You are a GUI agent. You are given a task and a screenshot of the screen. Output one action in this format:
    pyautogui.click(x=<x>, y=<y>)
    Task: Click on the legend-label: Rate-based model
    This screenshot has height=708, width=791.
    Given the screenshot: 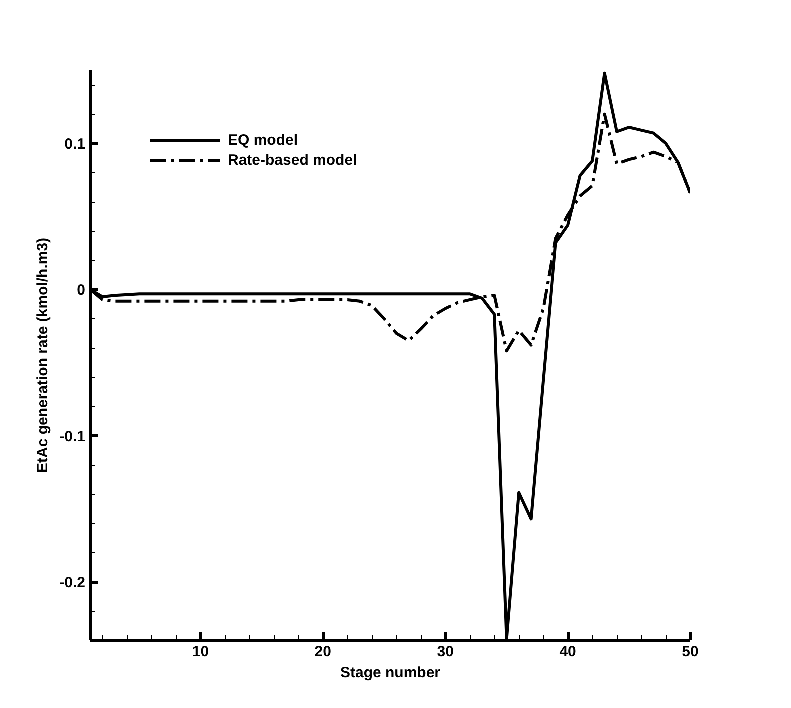 What is the action you would take?
    pyautogui.click(x=293, y=160)
    